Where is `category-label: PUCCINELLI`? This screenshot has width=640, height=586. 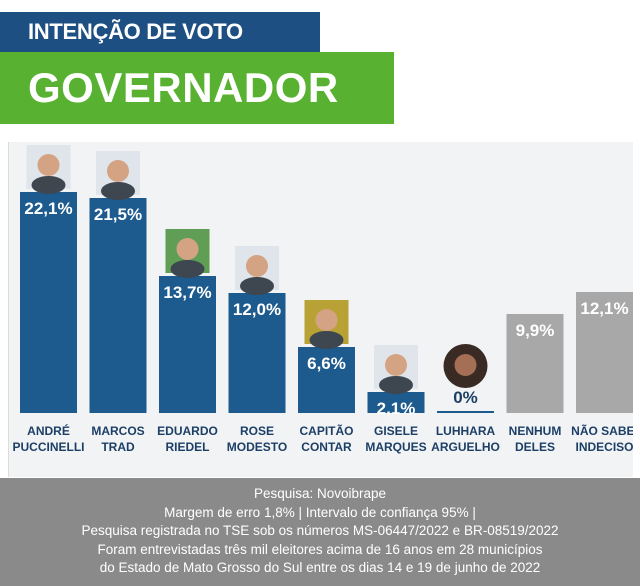 category-label: PUCCINELLI is located at coordinates (49, 447).